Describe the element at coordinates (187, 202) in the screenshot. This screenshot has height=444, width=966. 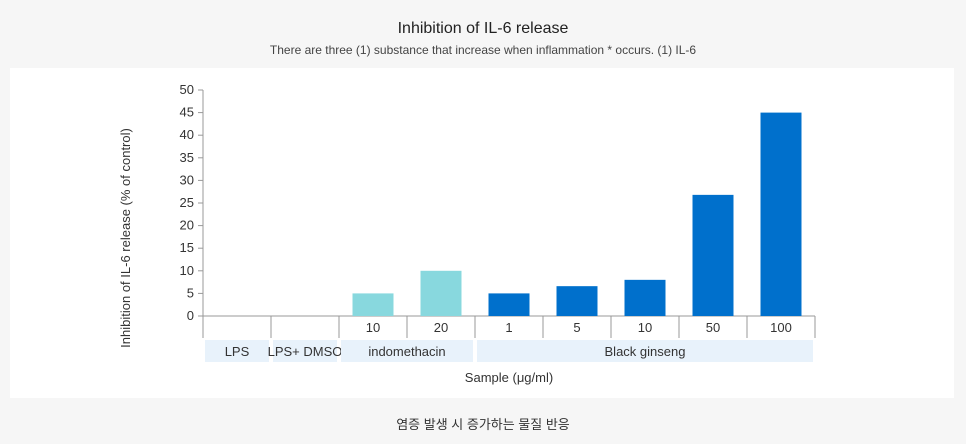
I see `y-tick-label: 25` at that location.